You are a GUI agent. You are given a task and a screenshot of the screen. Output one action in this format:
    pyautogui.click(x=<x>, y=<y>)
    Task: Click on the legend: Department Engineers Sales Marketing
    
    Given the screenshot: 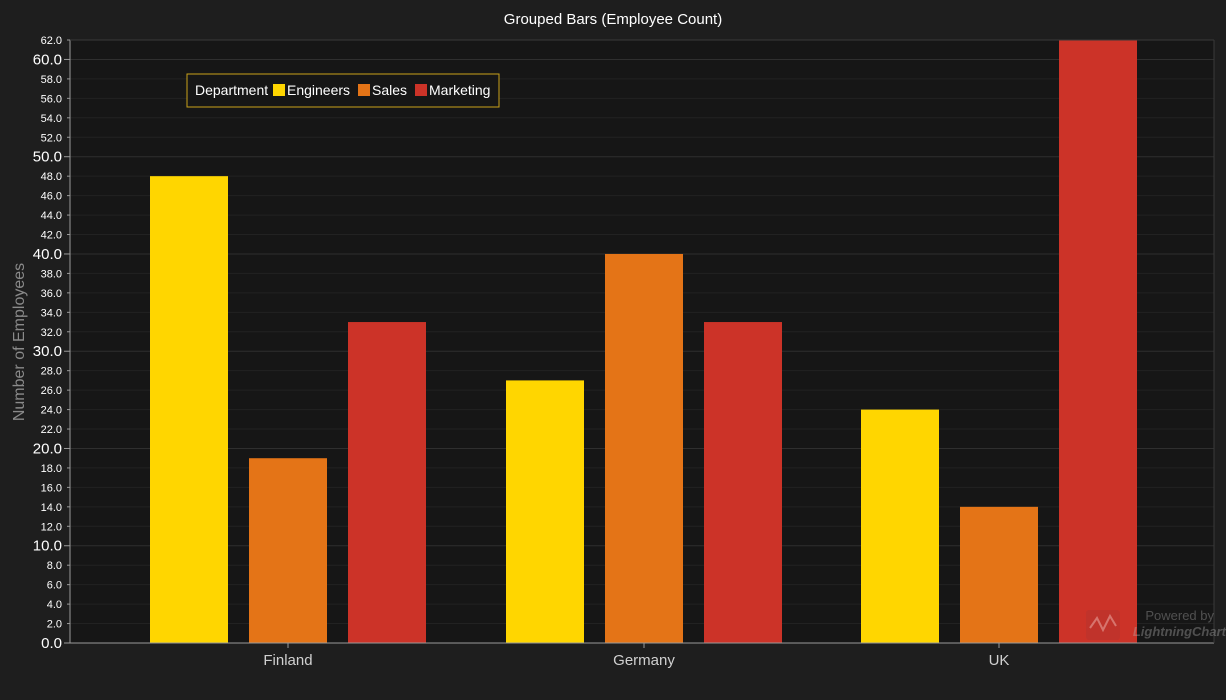 What is the action you would take?
    pyautogui.click(x=343, y=90)
    